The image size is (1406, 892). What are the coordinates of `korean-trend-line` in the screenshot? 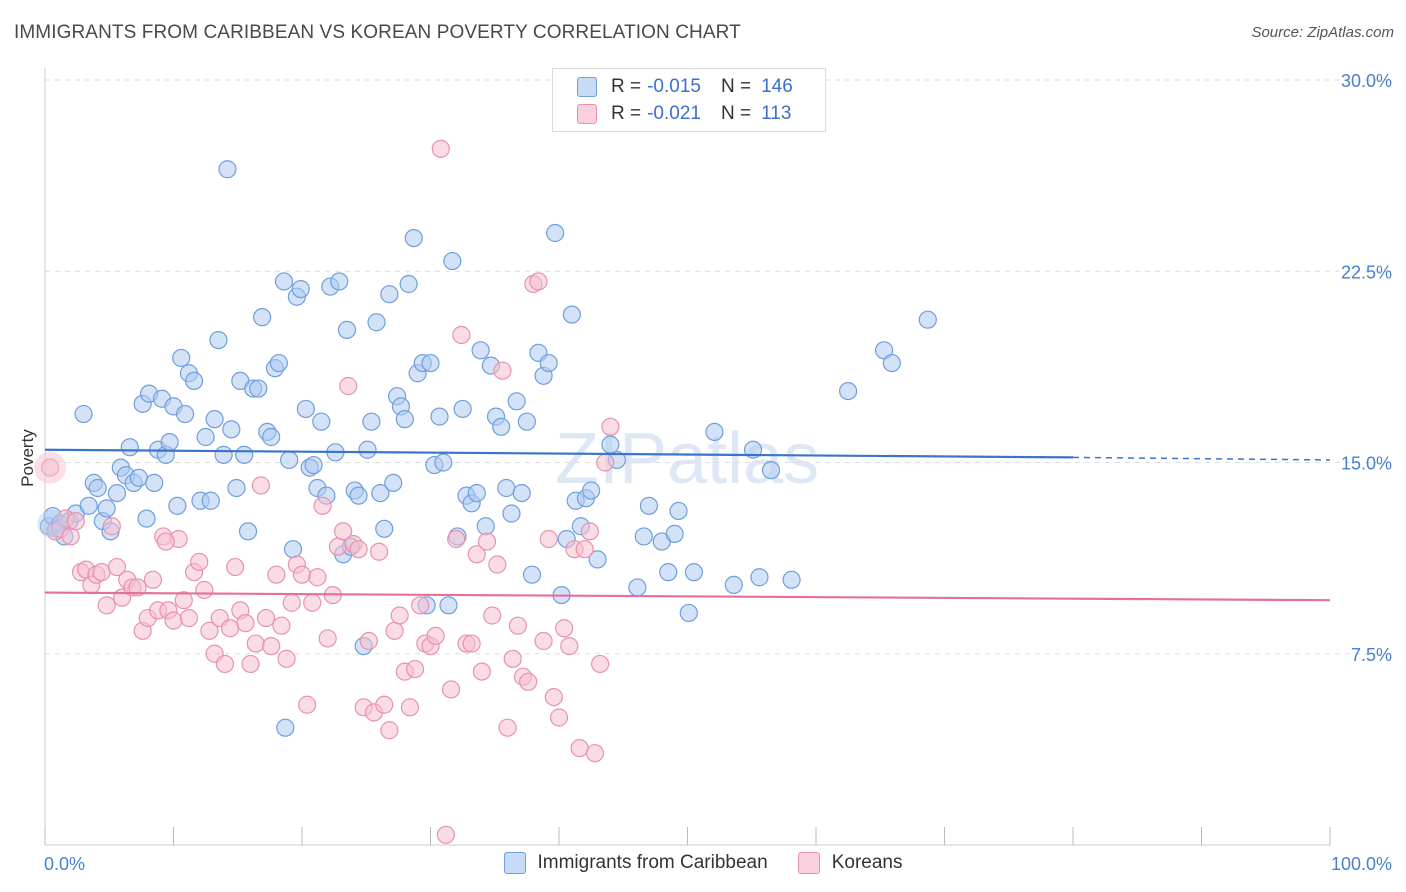 It's located at (687, 596).